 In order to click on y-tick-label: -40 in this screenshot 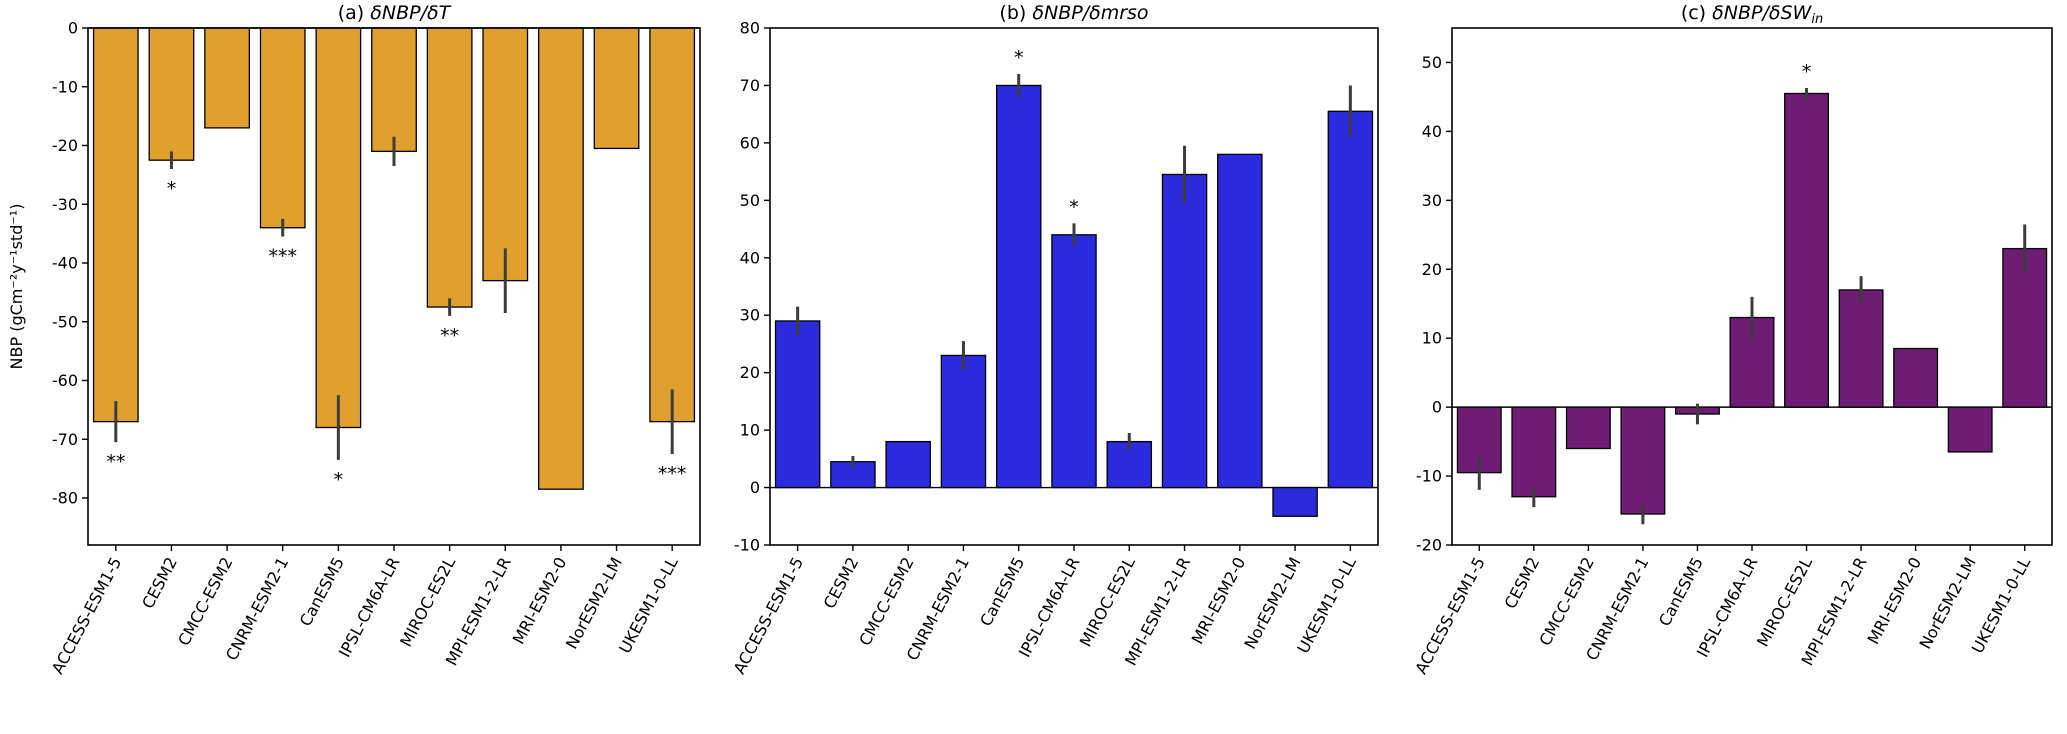, I will do `click(65, 263)`.